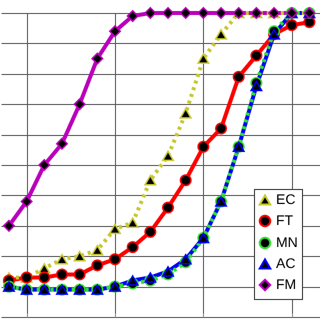  Describe the element at coordinates (286, 284) in the screenshot. I see `legend-label: FM` at that location.